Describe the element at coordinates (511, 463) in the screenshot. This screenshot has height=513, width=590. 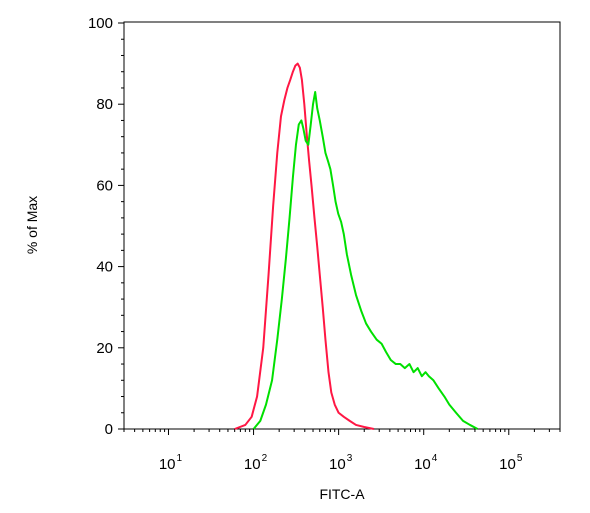
I see `x-tick-label: 10⁵` at that location.